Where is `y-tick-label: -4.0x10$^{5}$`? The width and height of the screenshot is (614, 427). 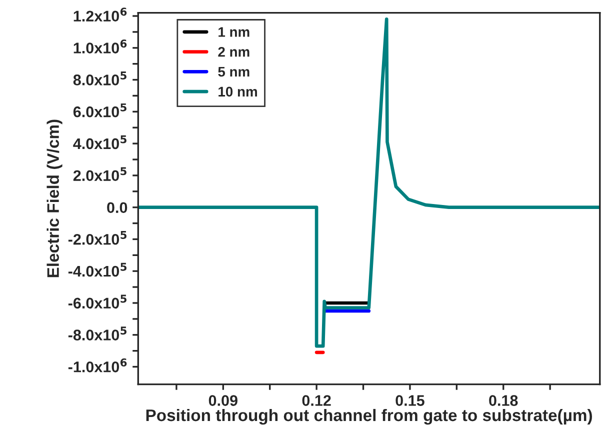
y-tick-label: -4.0x10$^{5}$ is located at coordinates (97, 269).